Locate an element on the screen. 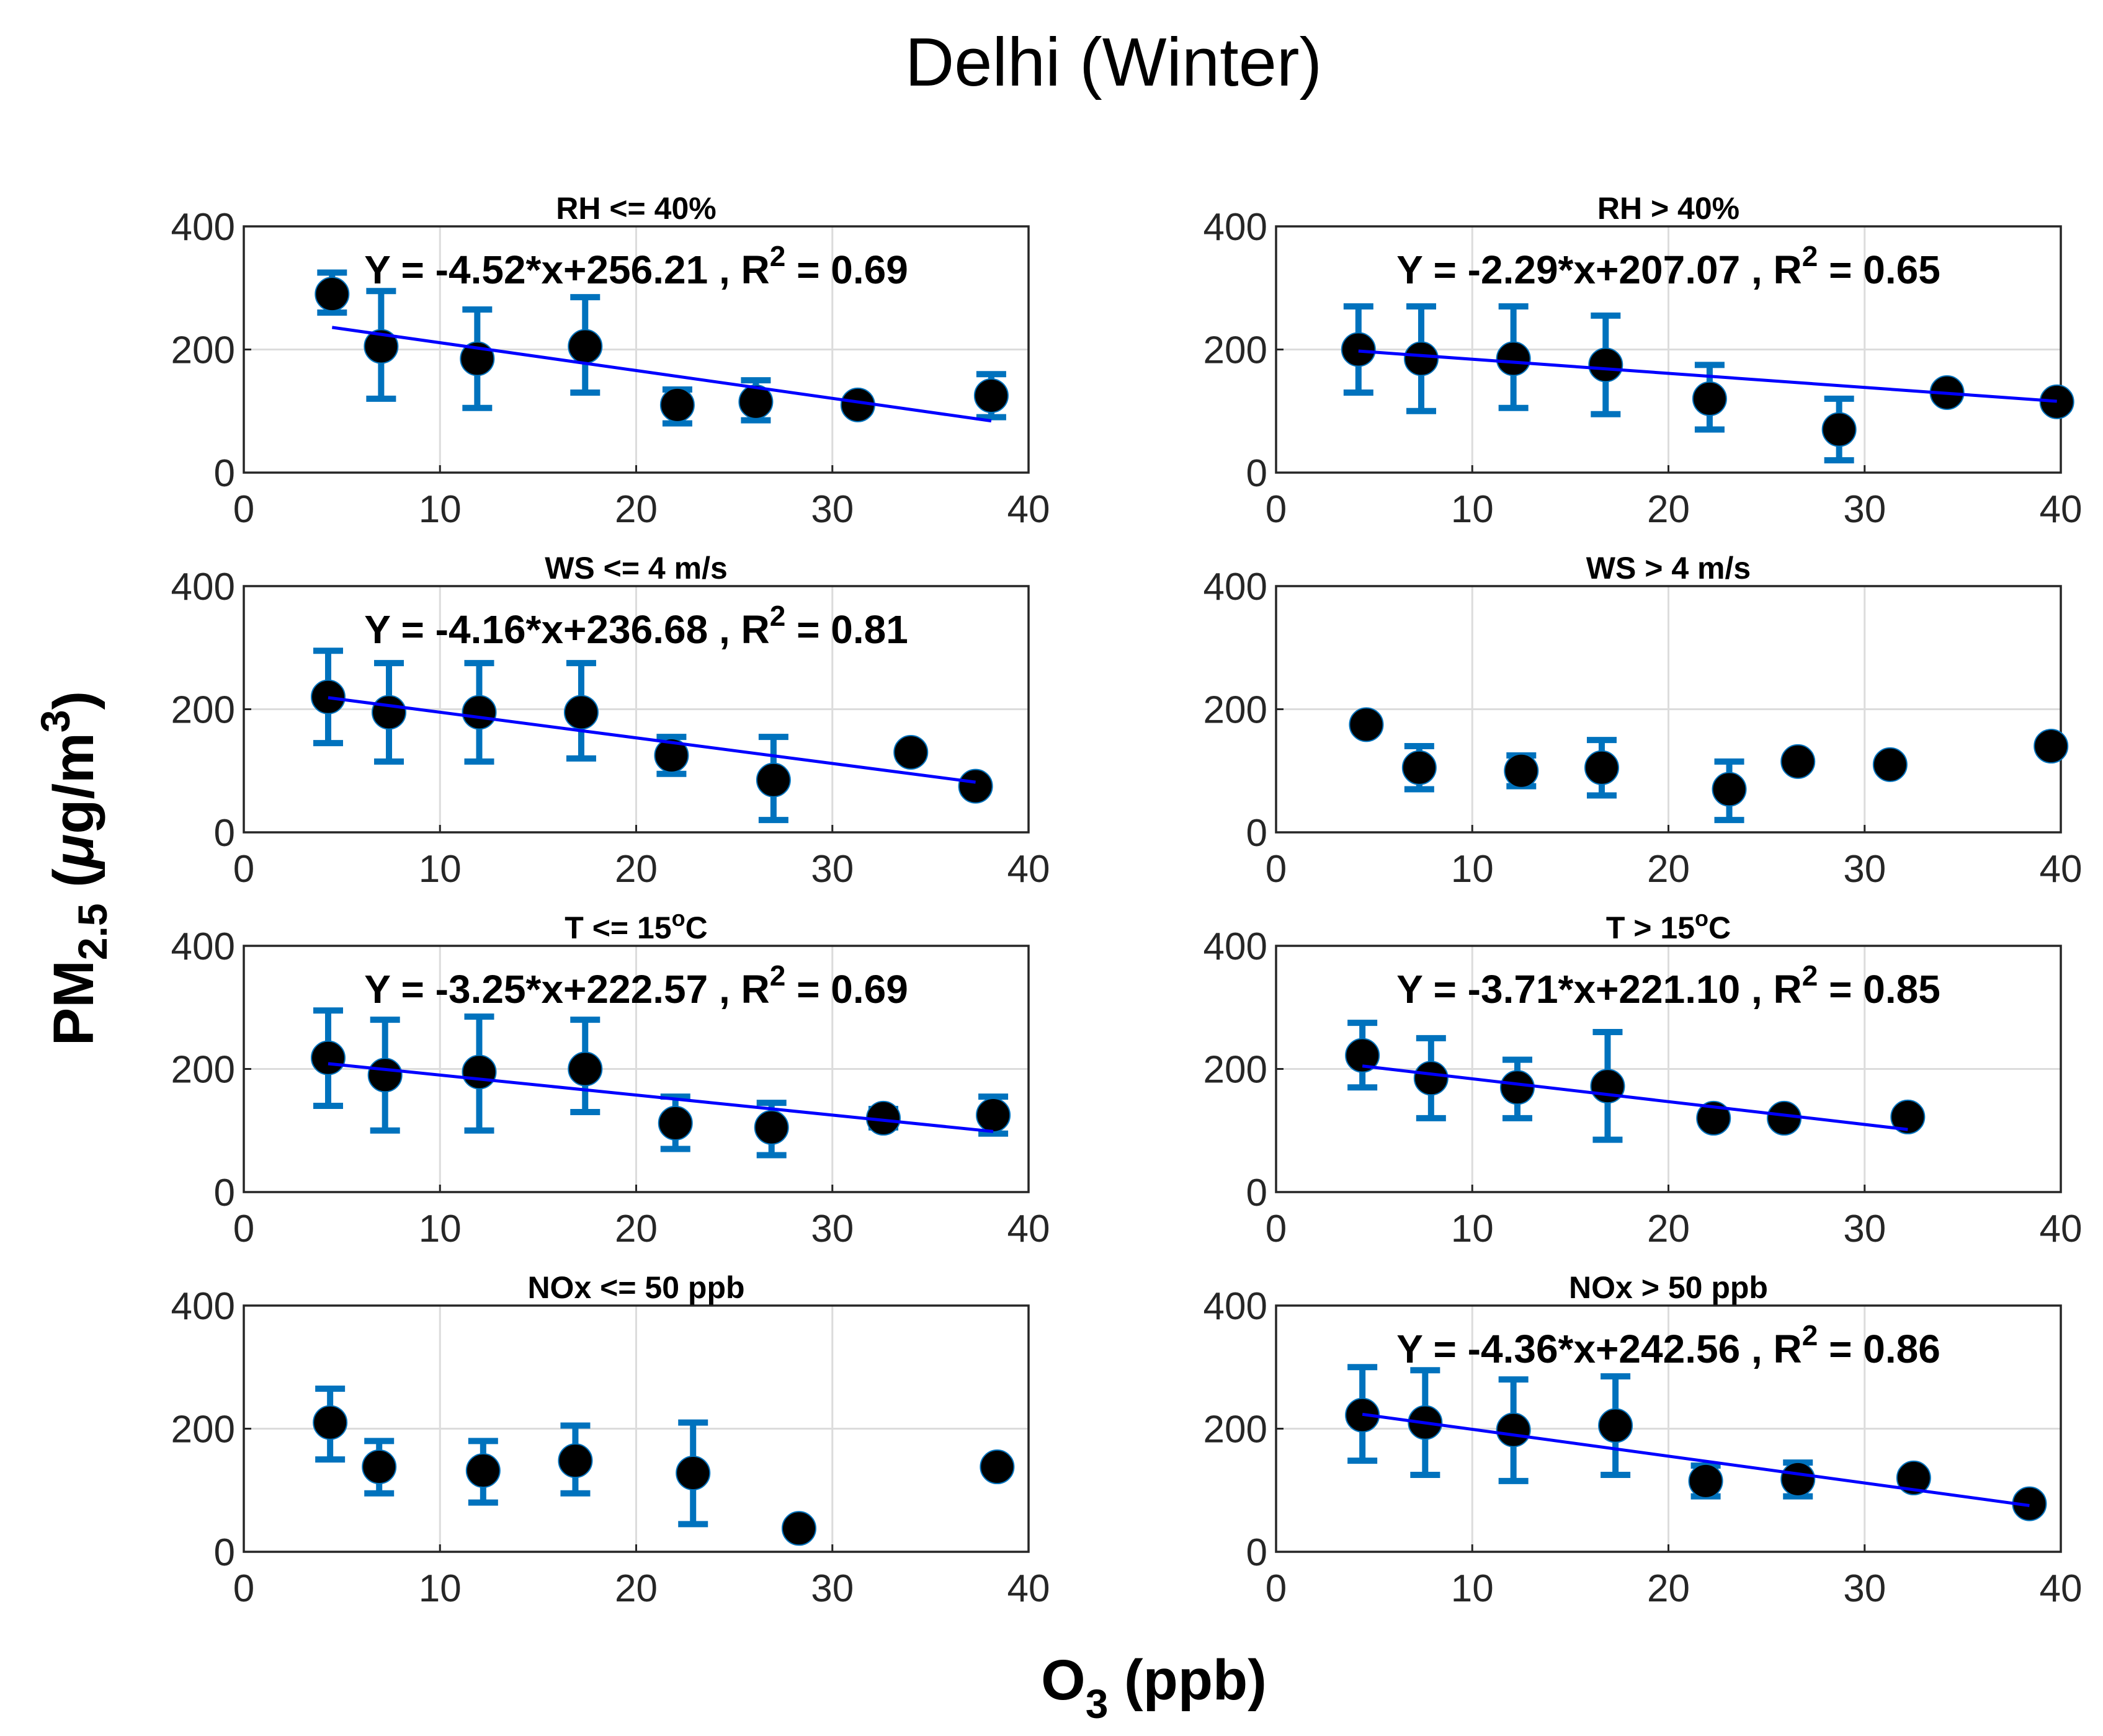 The height and width of the screenshot is (1736, 2103). x-axis-label-prefix: O is located at coordinates (1063, 1680).